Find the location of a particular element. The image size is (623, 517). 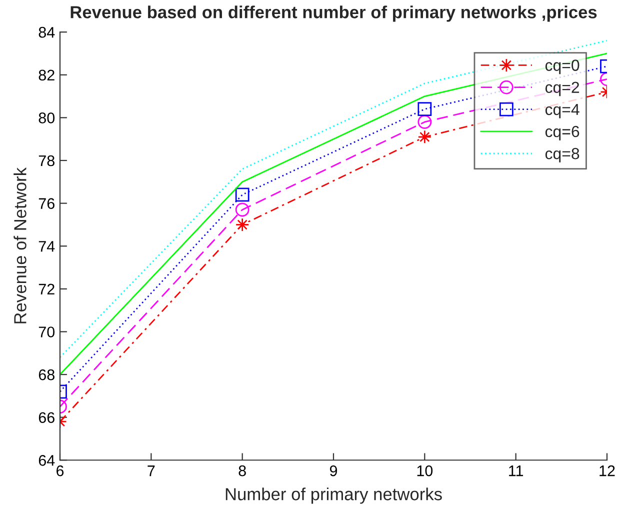

y-tick-label: 74 is located at coordinates (46, 246).